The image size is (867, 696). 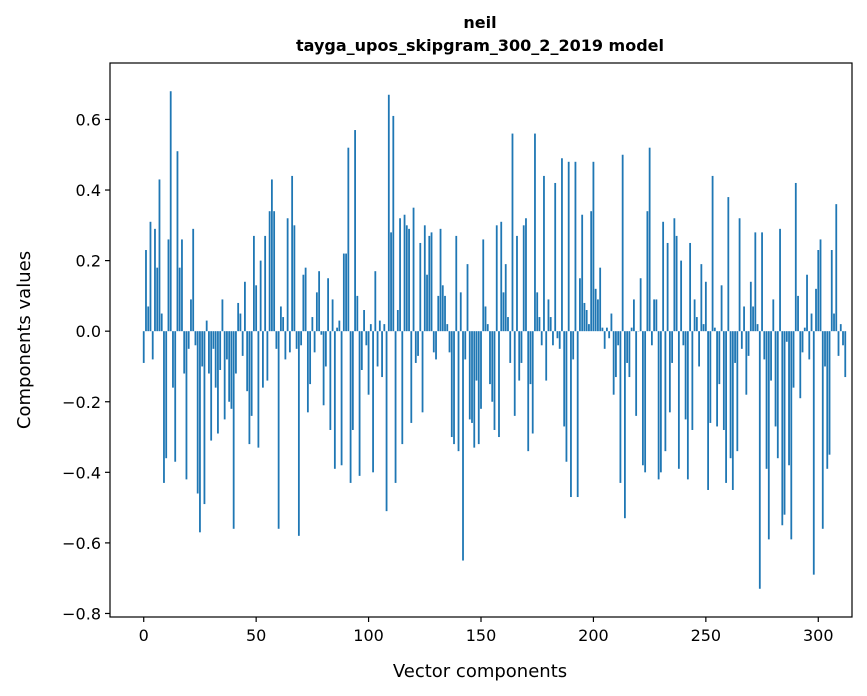 What do you see at coordinates (479, 22) in the screenshot?
I see `chart-title: neil` at bounding box center [479, 22].